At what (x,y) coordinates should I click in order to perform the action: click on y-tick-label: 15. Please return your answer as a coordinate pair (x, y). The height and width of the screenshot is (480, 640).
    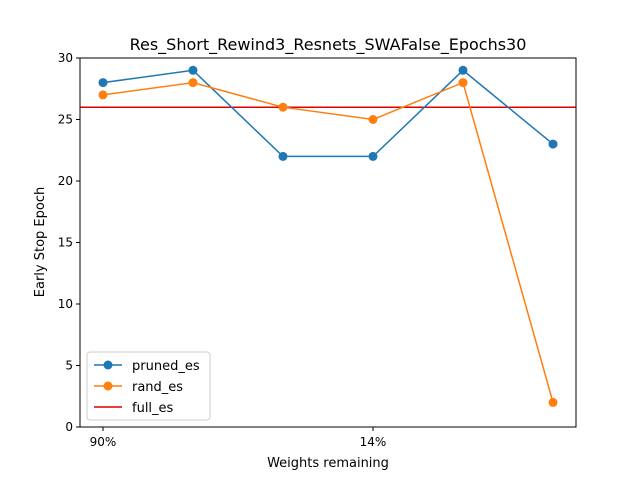
    Looking at the image, I should click on (65, 243).